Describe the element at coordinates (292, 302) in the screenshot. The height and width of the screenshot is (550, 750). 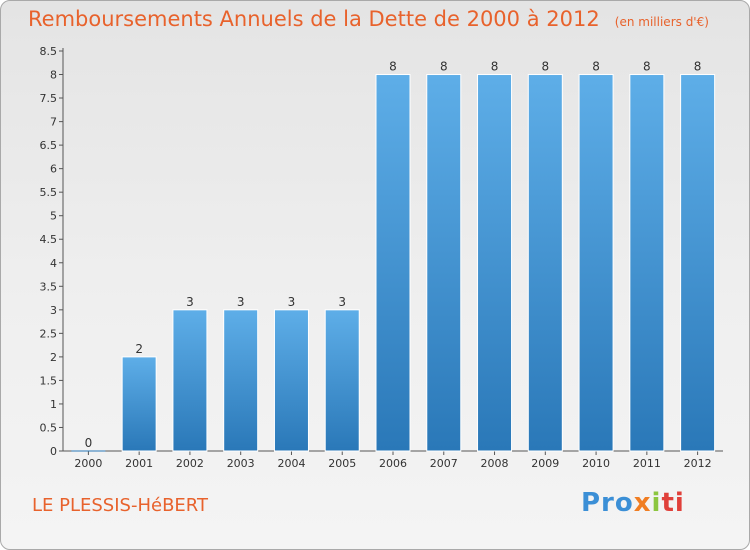
I see `data-label-2004: 3` at that location.